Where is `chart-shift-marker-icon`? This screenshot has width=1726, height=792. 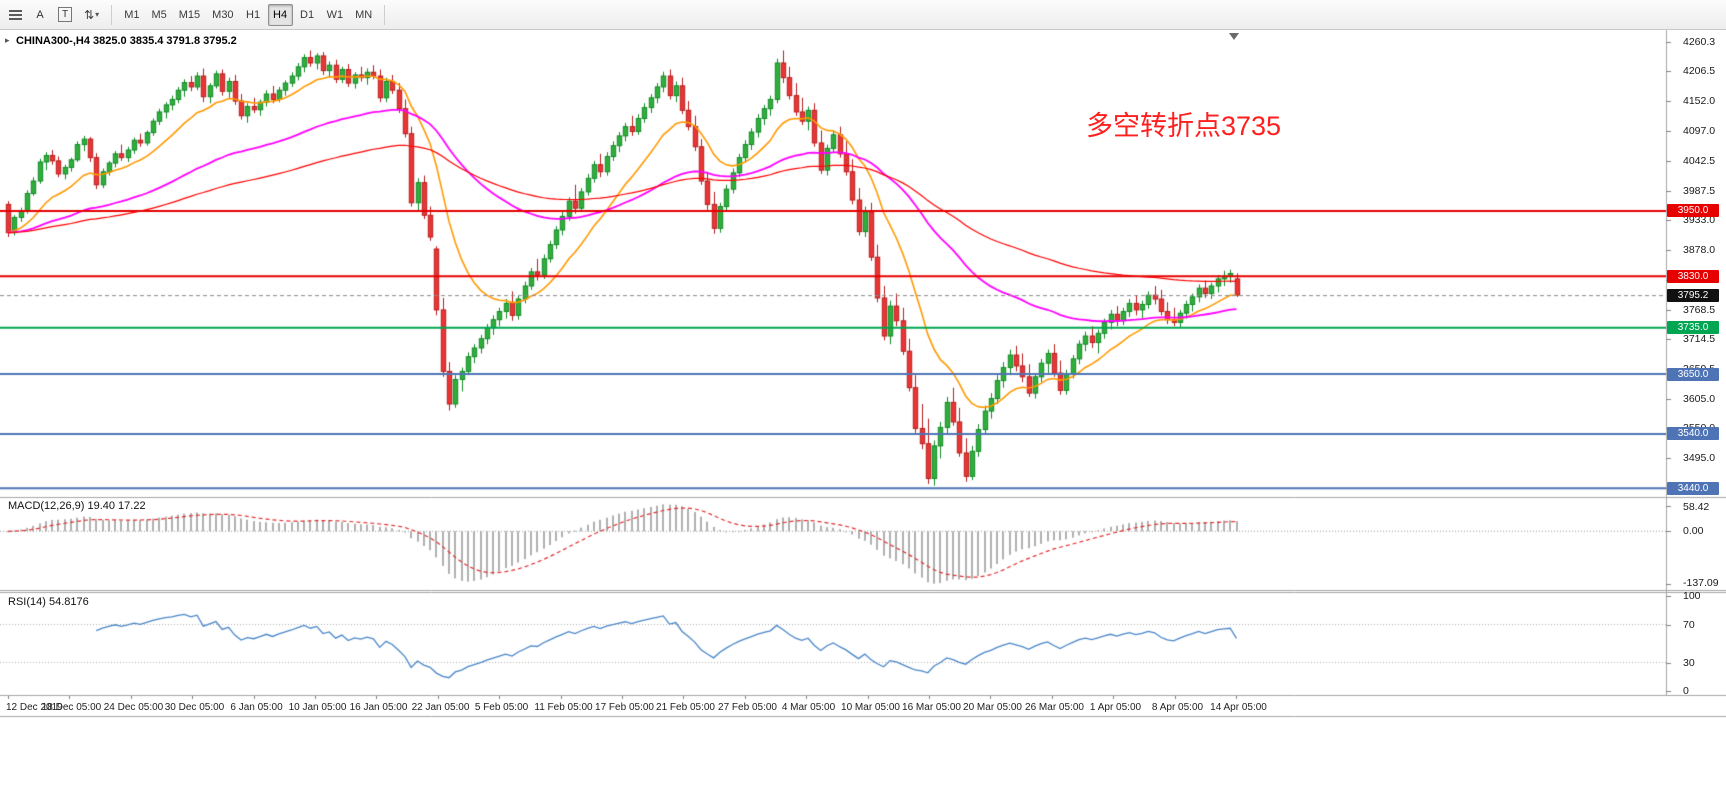
chart-shift-marker-icon is located at coordinates (1234, 36).